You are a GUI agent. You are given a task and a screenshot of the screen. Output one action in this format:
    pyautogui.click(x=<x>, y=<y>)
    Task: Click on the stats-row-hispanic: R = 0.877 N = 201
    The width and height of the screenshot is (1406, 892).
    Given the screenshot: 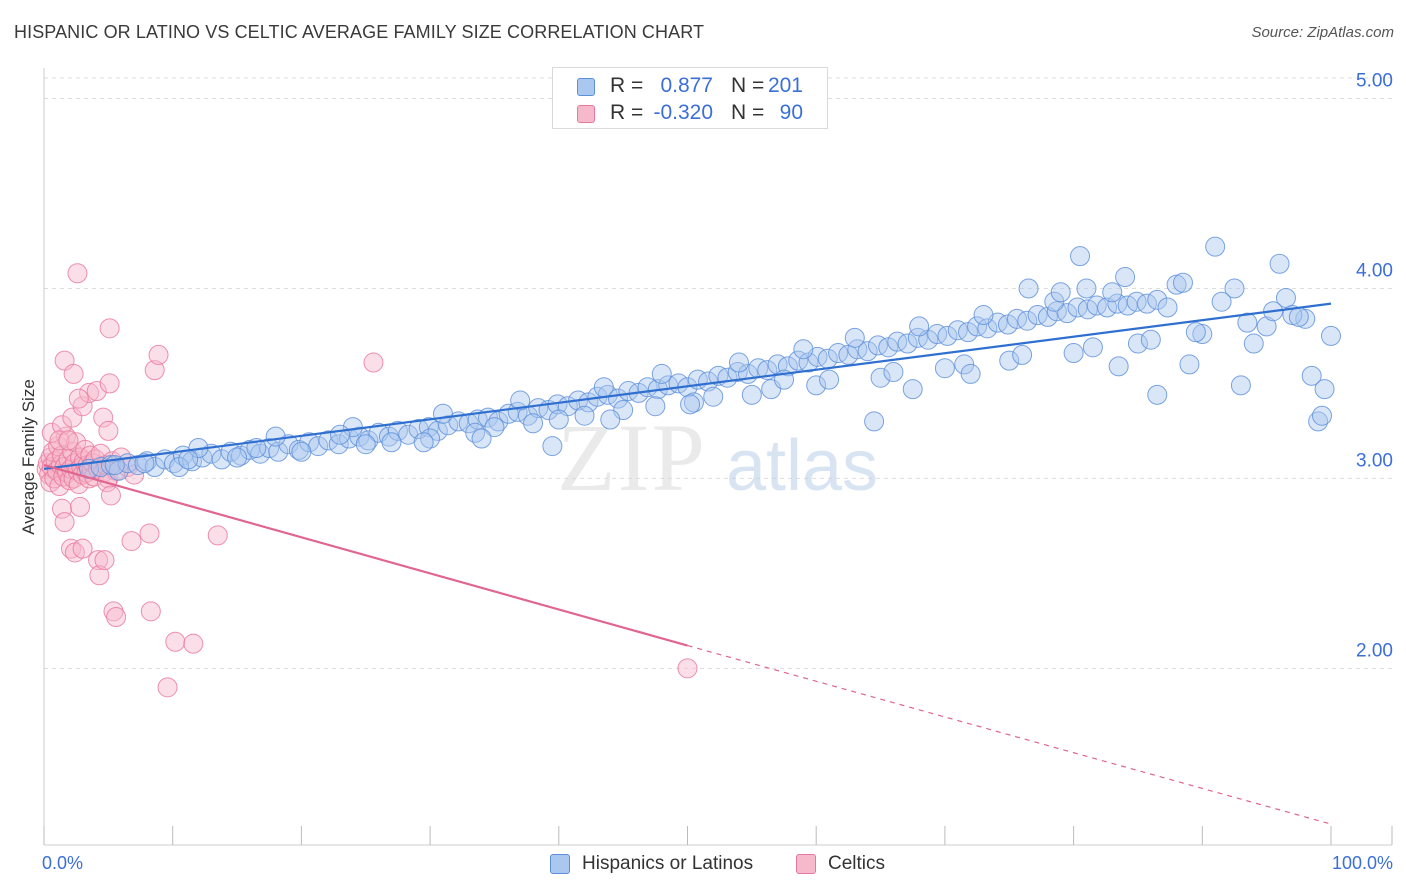 What is the action you would take?
    pyautogui.click(x=690, y=86)
    